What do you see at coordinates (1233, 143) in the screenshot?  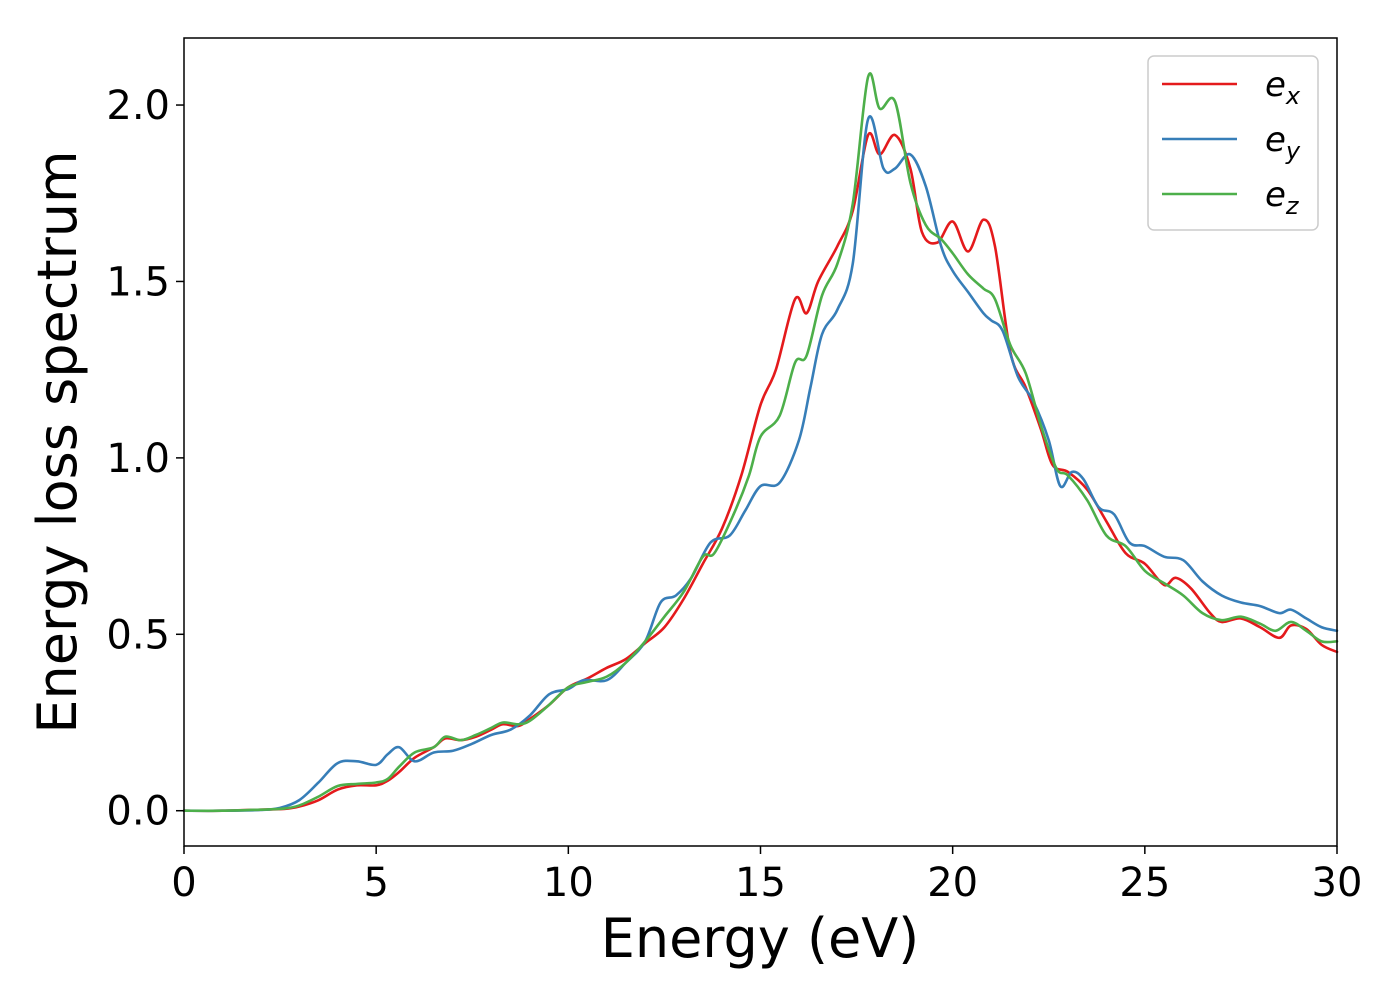 I see `legend-box` at bounding box center [1233, 143].